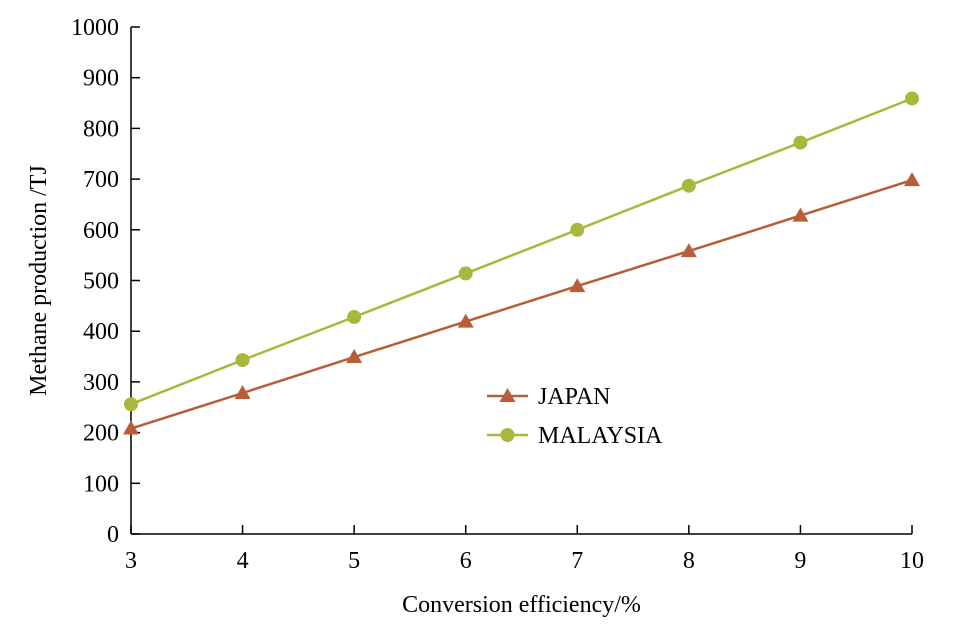 The height and width of the screenshot is (631, 961). Describe the element at coordinates (243, 561) in the screenshot. I see `x-tick-label: 4` at that location.